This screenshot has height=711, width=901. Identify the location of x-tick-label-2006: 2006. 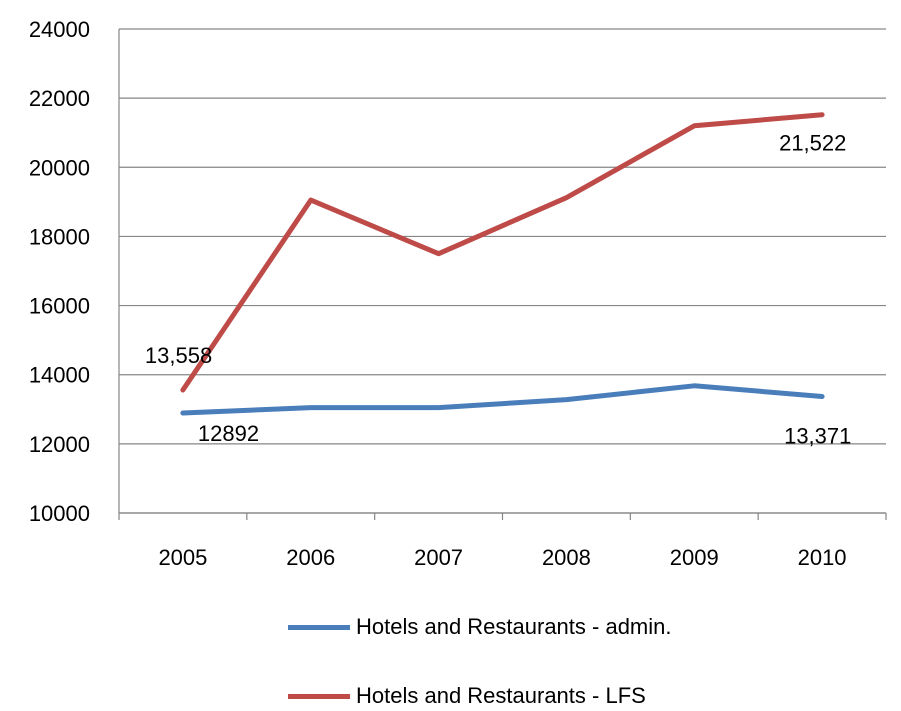
(310, 557).